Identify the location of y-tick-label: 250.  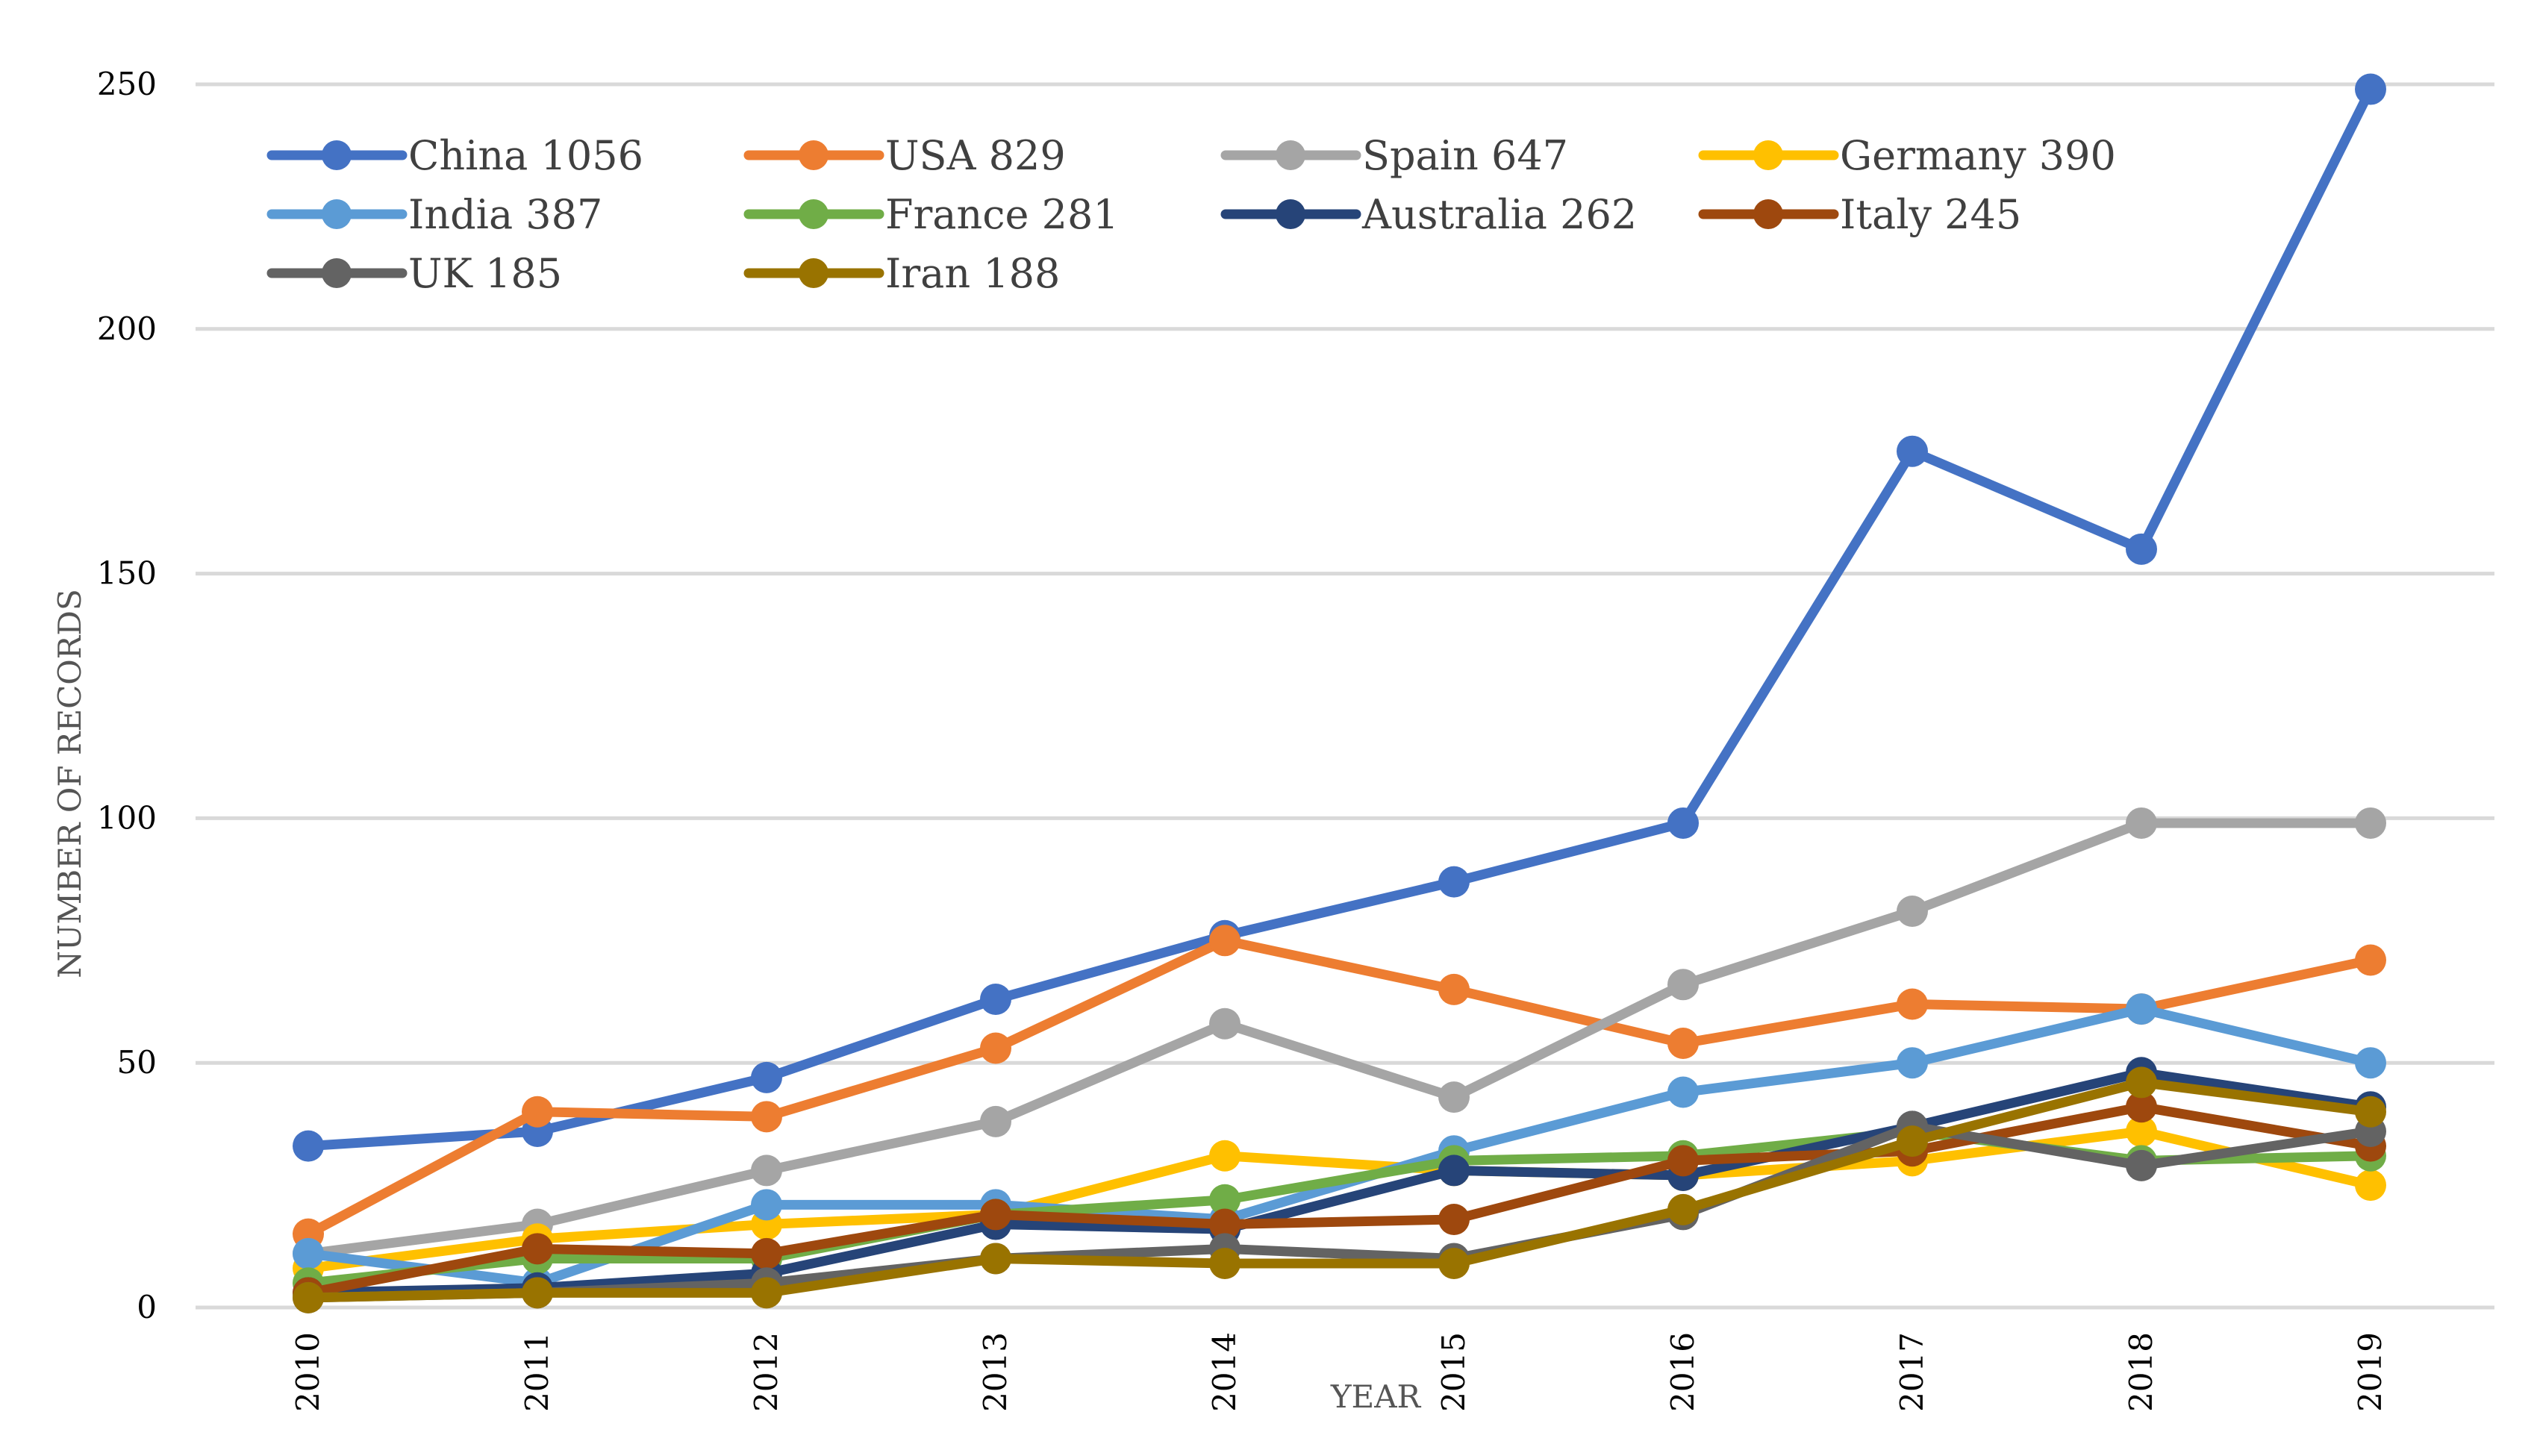
(127, 84).